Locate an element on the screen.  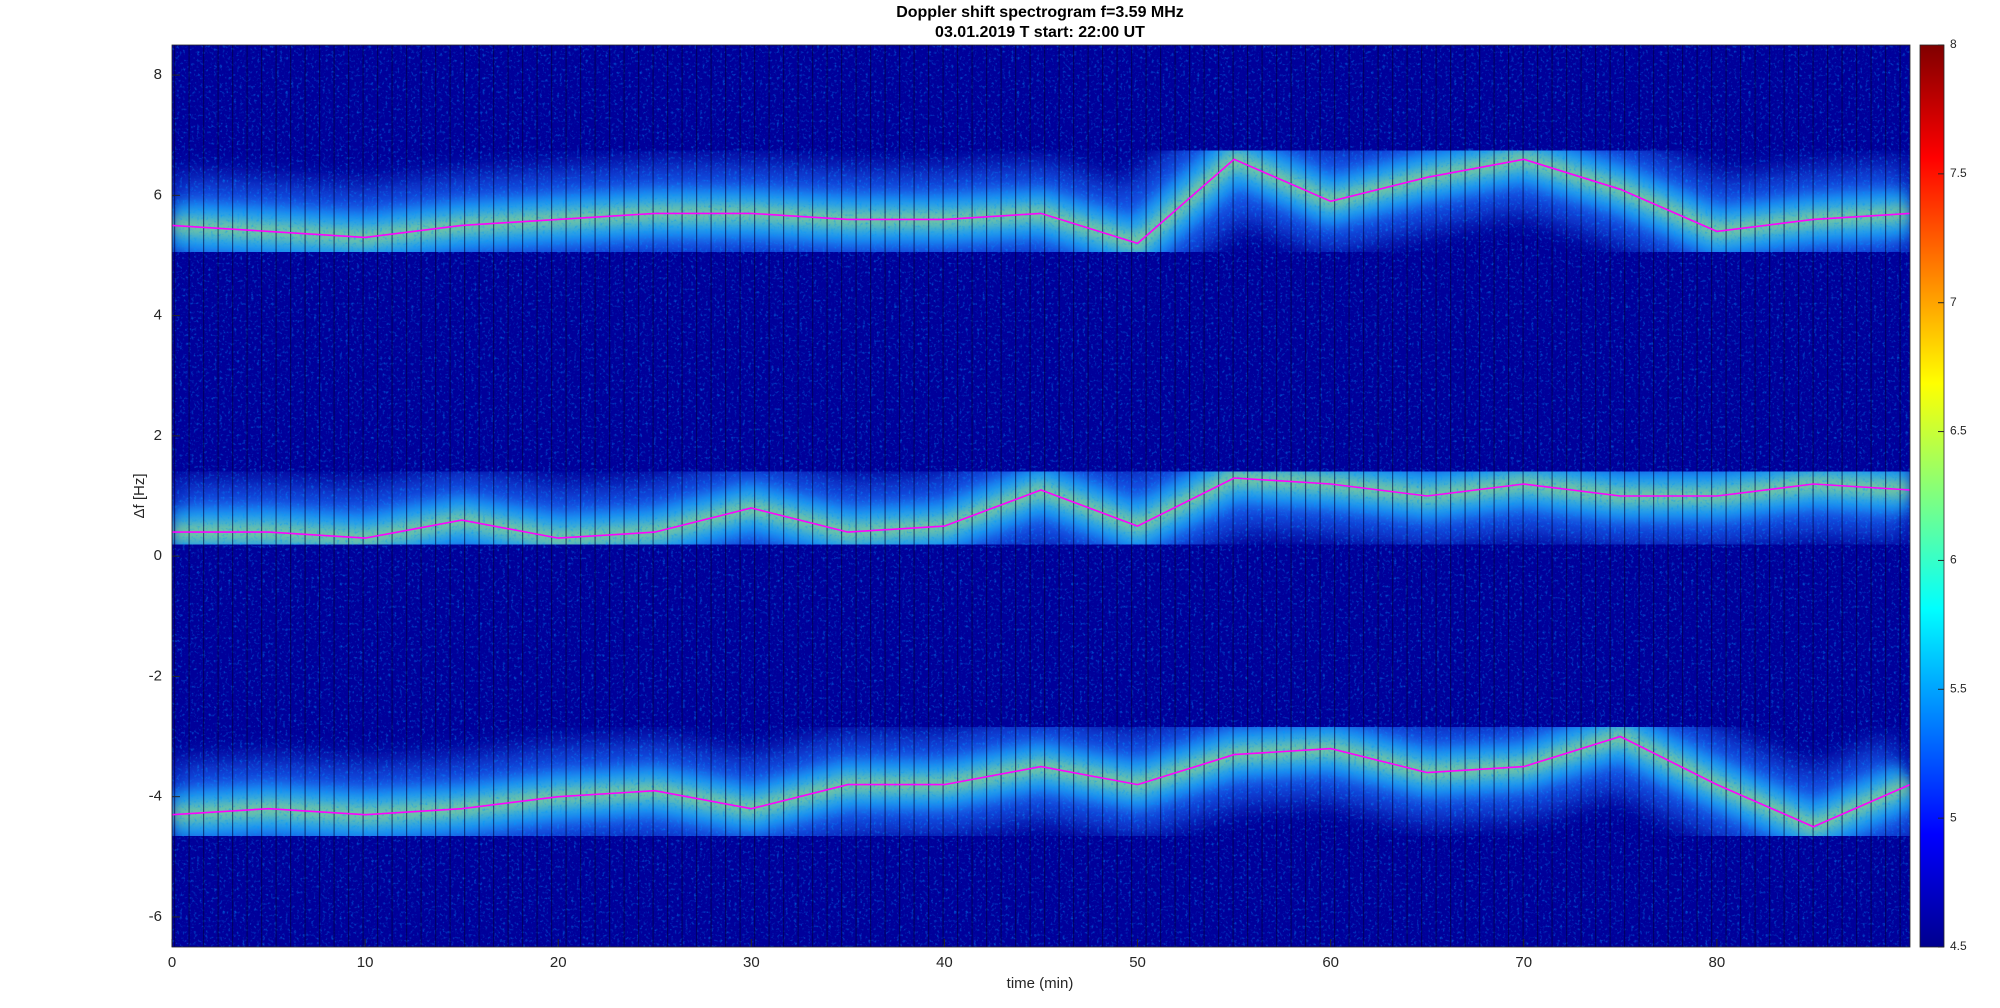
x-tick-label: 80 is located at coordinates (1717, 962).